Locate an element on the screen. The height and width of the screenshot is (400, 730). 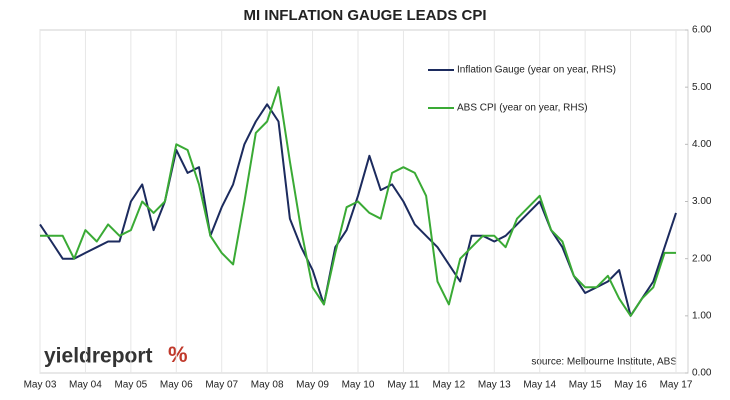
x-tick-label: May 12 is located at coordinates (448, 385).